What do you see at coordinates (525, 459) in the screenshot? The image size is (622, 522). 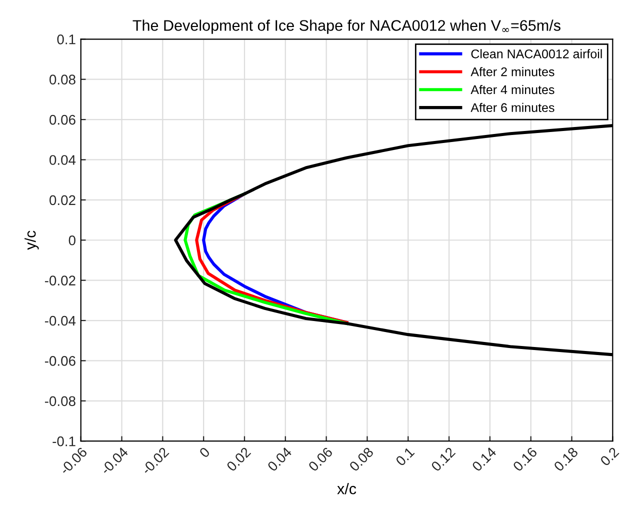 I see `x-tick-label: 0.16` at bounding box center [525, 459].